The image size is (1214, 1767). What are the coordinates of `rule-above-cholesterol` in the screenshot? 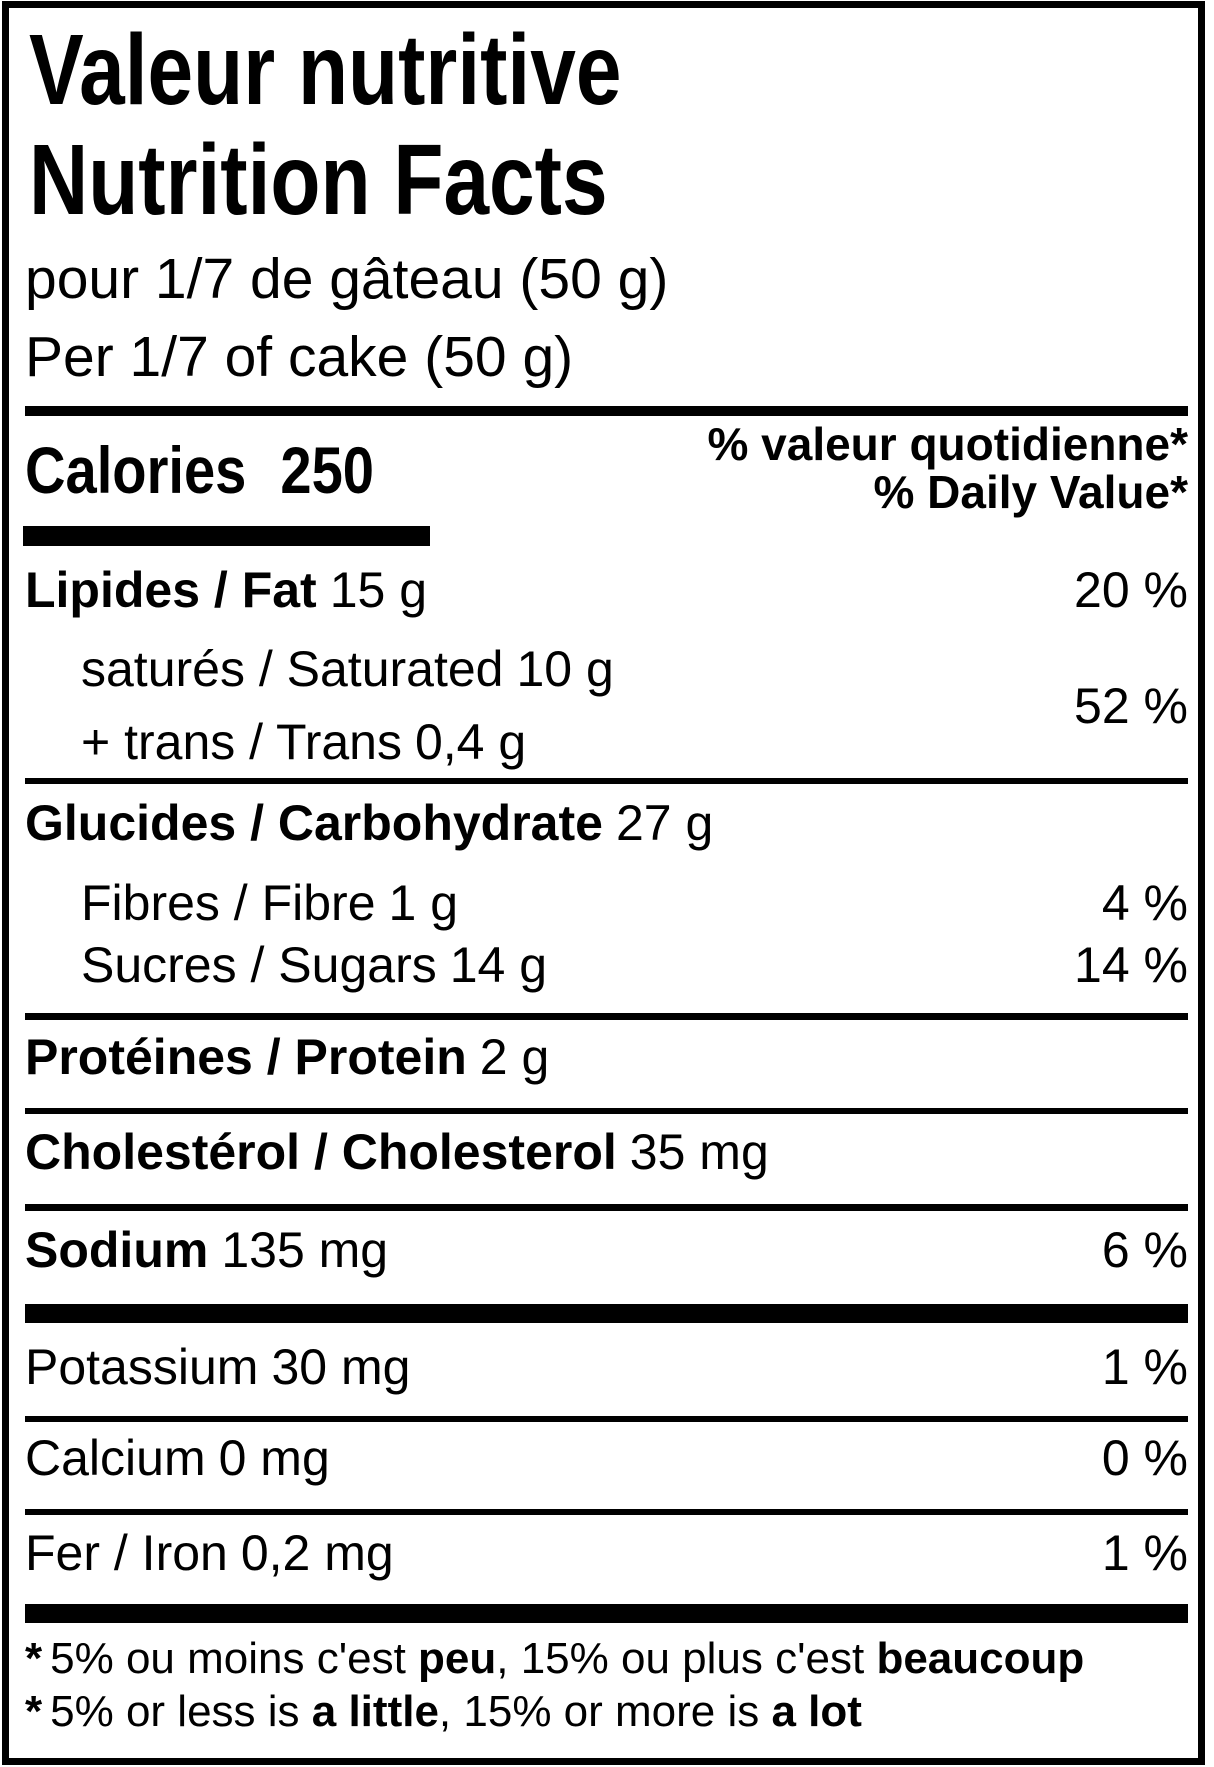 It's located at (606, 1111).